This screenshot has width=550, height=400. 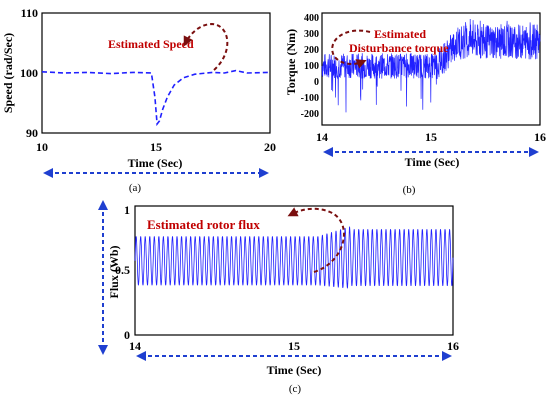 I want to click on panel-a-xlabel: Time (Sec), so click(x=155, y=163).